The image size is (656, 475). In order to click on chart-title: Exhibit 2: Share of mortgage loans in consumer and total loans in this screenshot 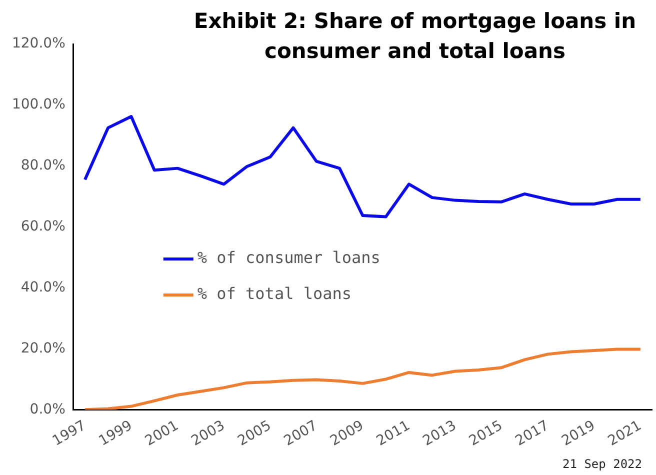, I will do `click(415, 36)`.